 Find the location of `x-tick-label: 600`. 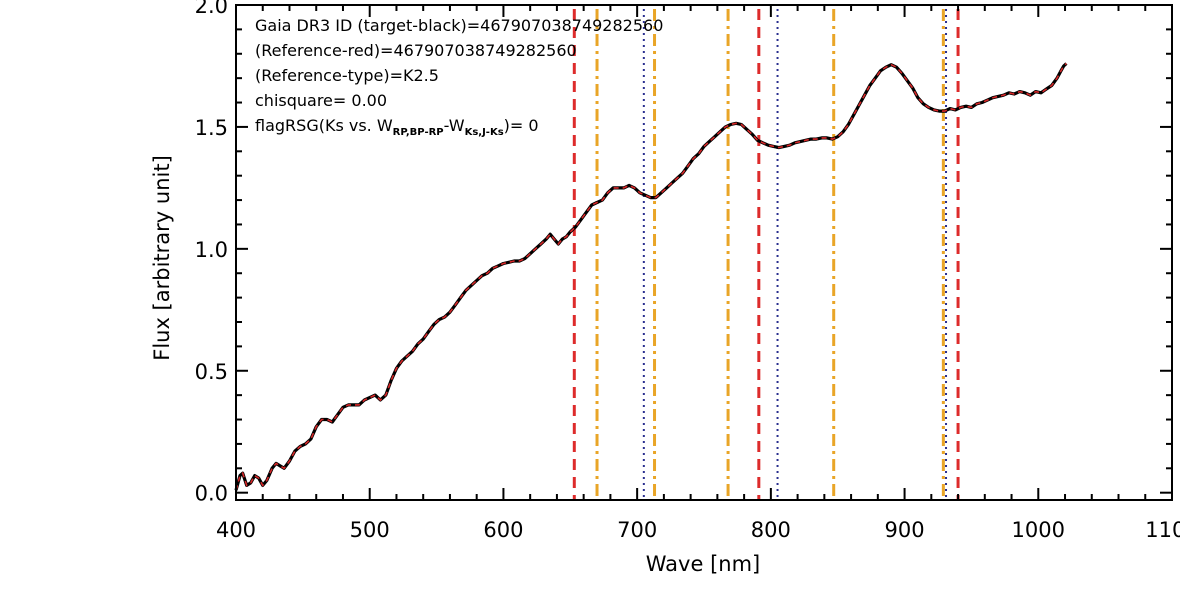

x-tick-label: 600 is located at coordinates (503, 530).